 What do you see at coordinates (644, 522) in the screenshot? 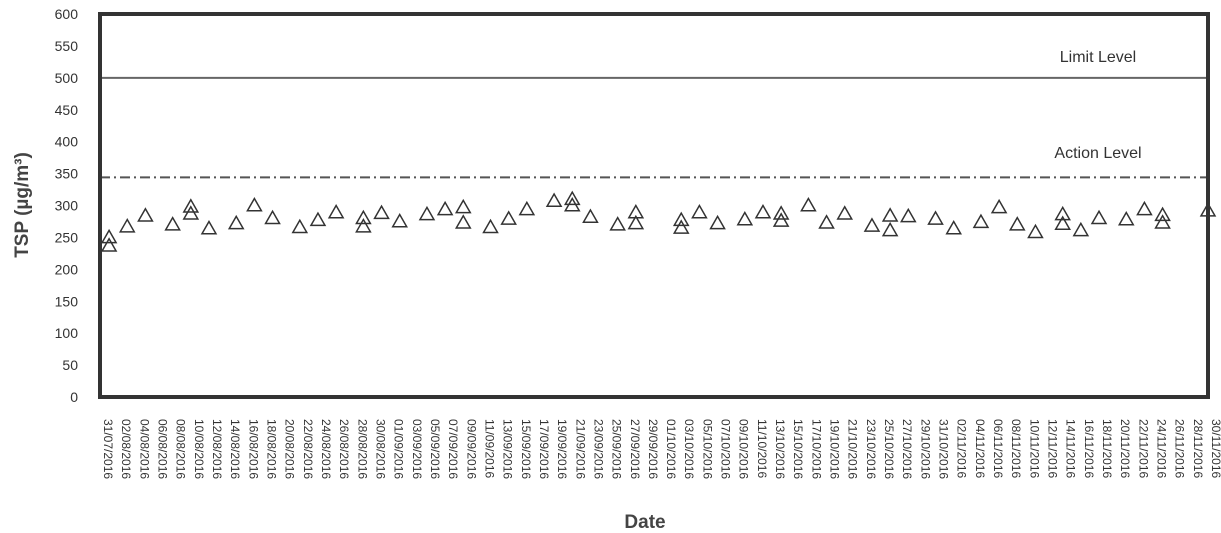
I see `x-axis-title: Date` at bounding box center [644, 522].